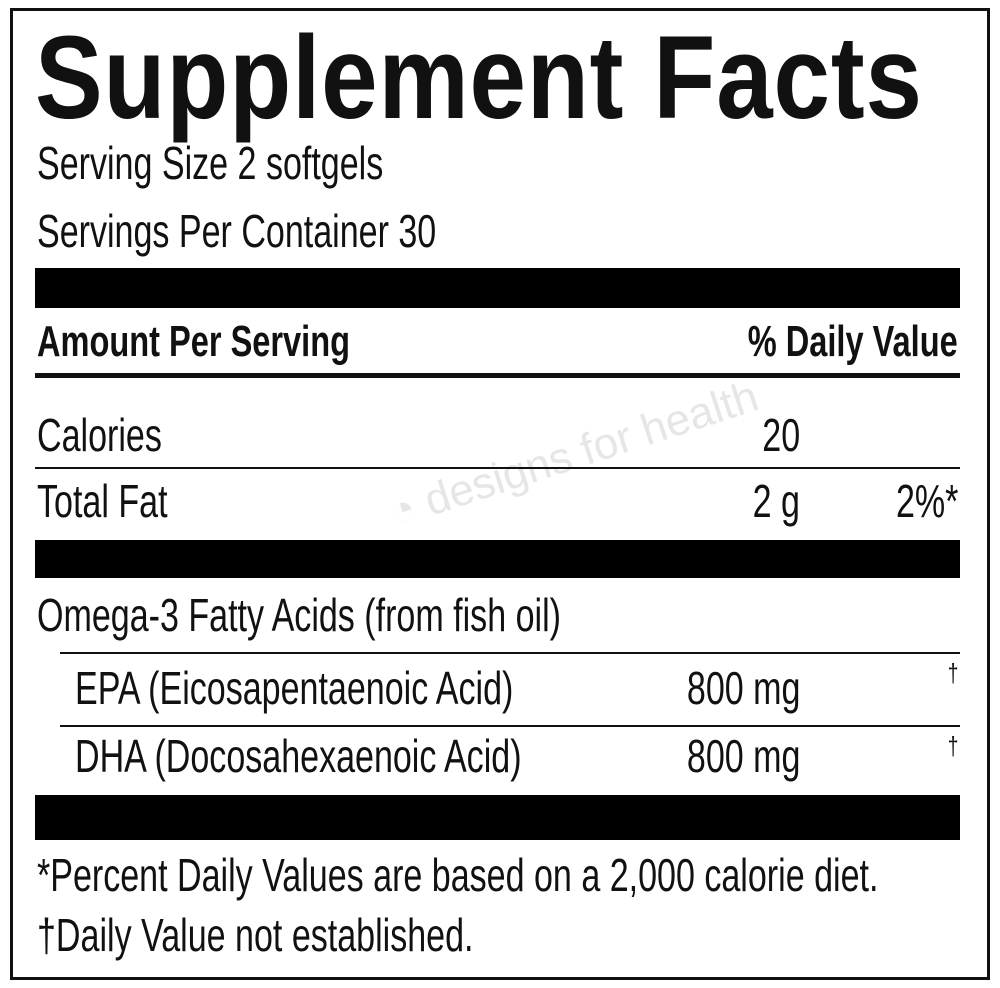 Image resolution: width=1000 pixels, height=988 pixels. I want to click on row-amount: 2 g, so click(776, 501).